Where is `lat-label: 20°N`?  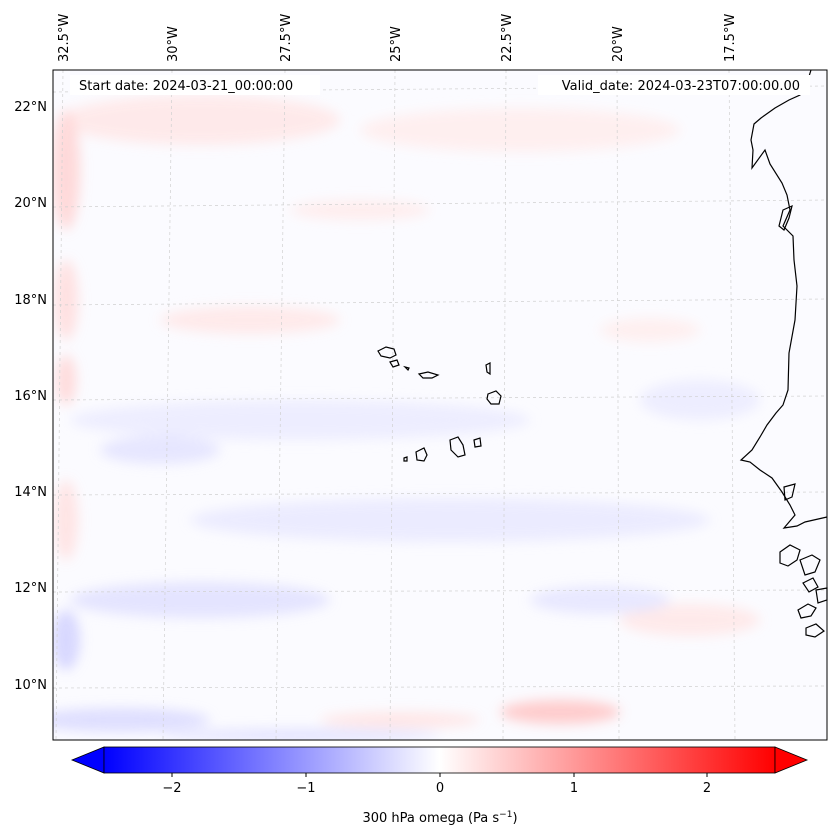 lat-label: 20°N is located at coordinates (30, 203).